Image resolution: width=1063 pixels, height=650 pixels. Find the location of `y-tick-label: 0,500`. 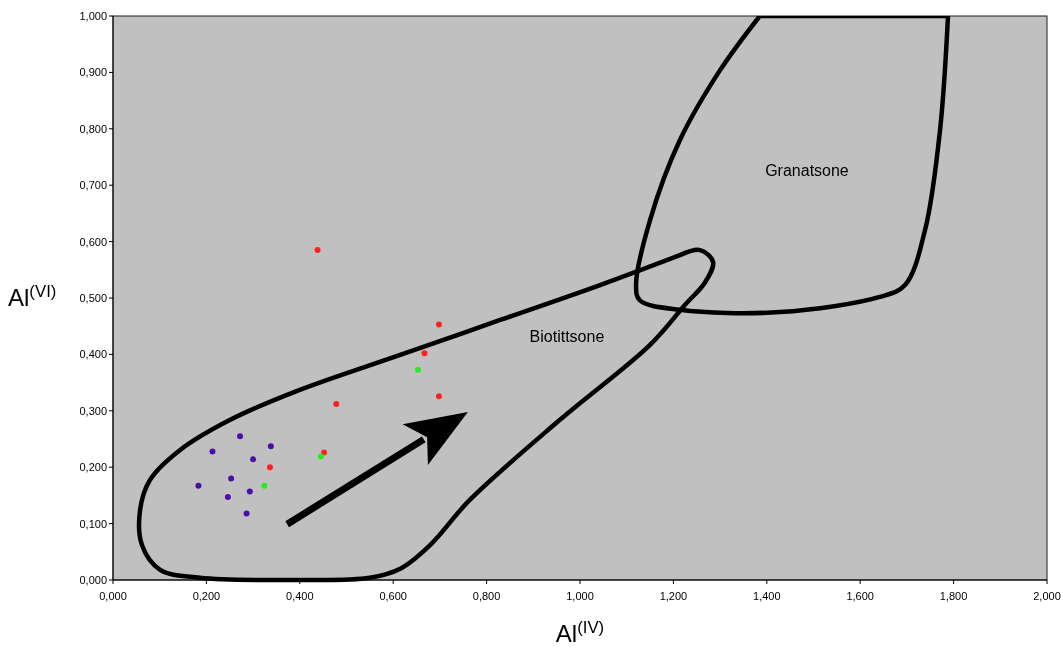

y-tick-label: 0,500 is located at coordinates (93, 298).